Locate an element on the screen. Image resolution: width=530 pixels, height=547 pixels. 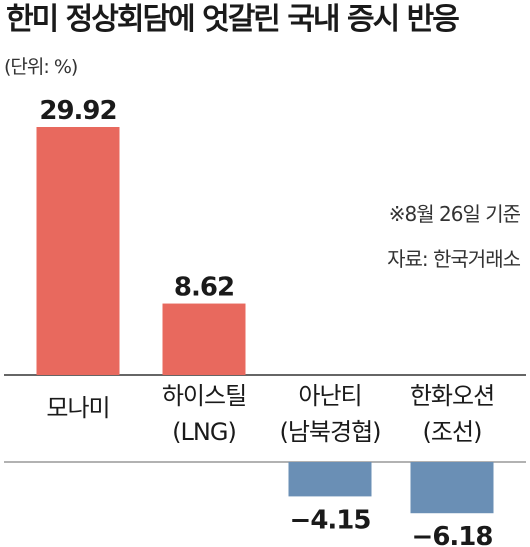
data-label-2: 8.62 is located at coordinates (204, 288).